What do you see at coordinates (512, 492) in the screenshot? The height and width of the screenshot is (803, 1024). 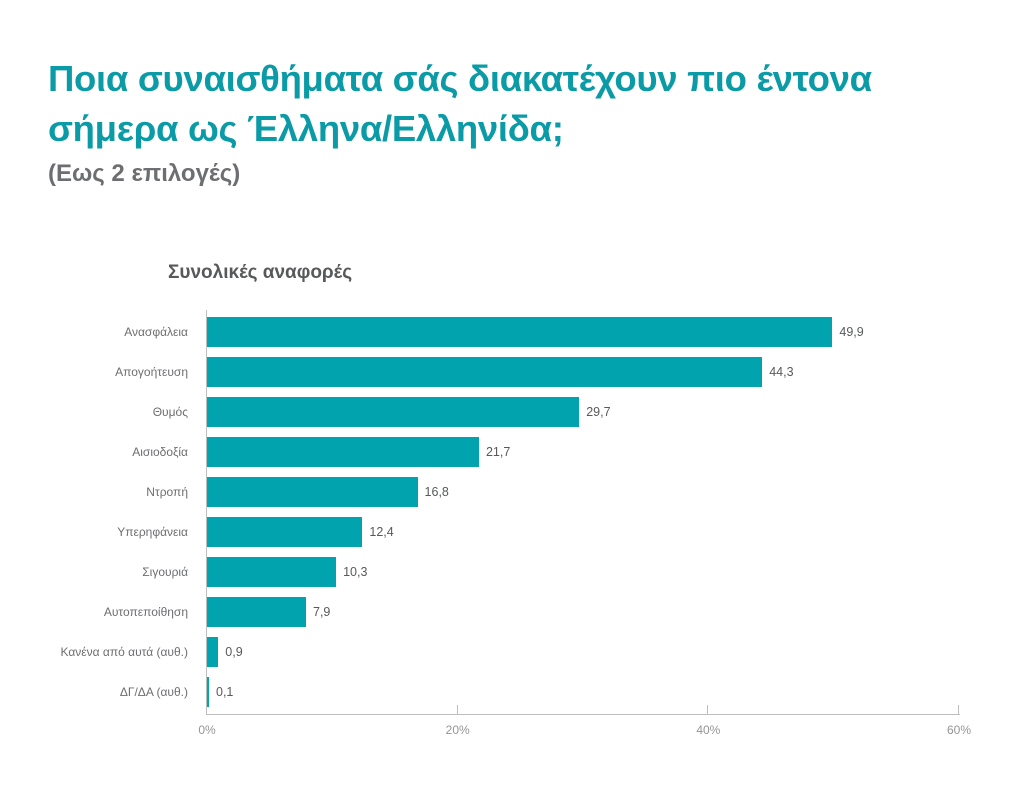 I see `bar-row: Ντροπή 16,8` at bounding box center [512, 492].